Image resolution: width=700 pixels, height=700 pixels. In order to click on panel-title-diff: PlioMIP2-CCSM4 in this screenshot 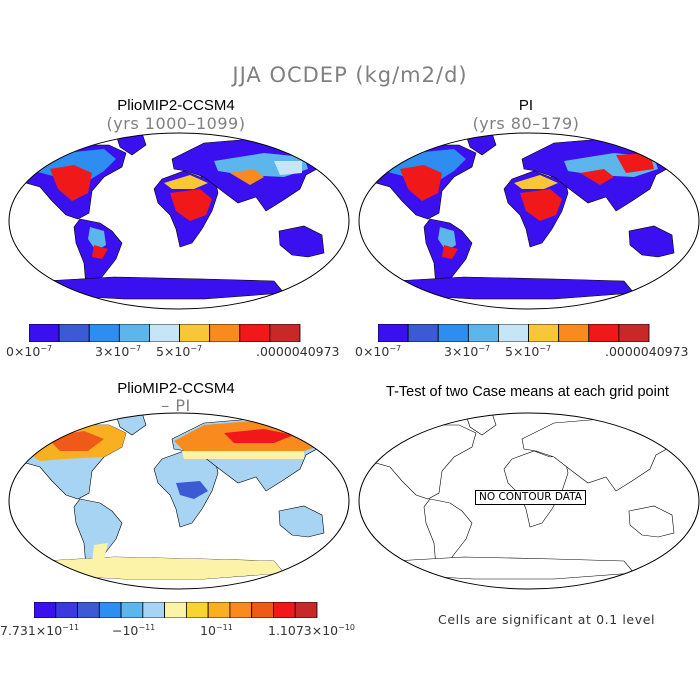, I will do `click(176, 388)`.